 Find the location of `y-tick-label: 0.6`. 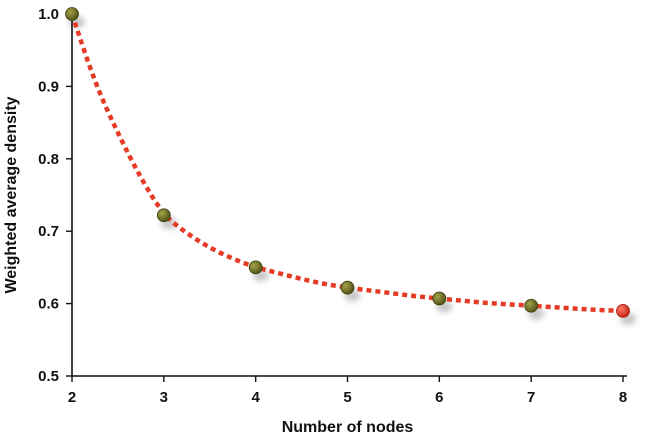

y-tick-label: 0.6 is located at coordinates (48, 304).